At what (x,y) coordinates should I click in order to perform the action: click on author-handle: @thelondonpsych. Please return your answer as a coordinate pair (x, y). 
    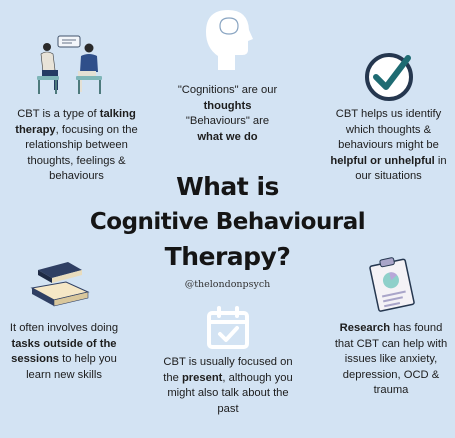
    Looking at the image, I should click on (227, 284).